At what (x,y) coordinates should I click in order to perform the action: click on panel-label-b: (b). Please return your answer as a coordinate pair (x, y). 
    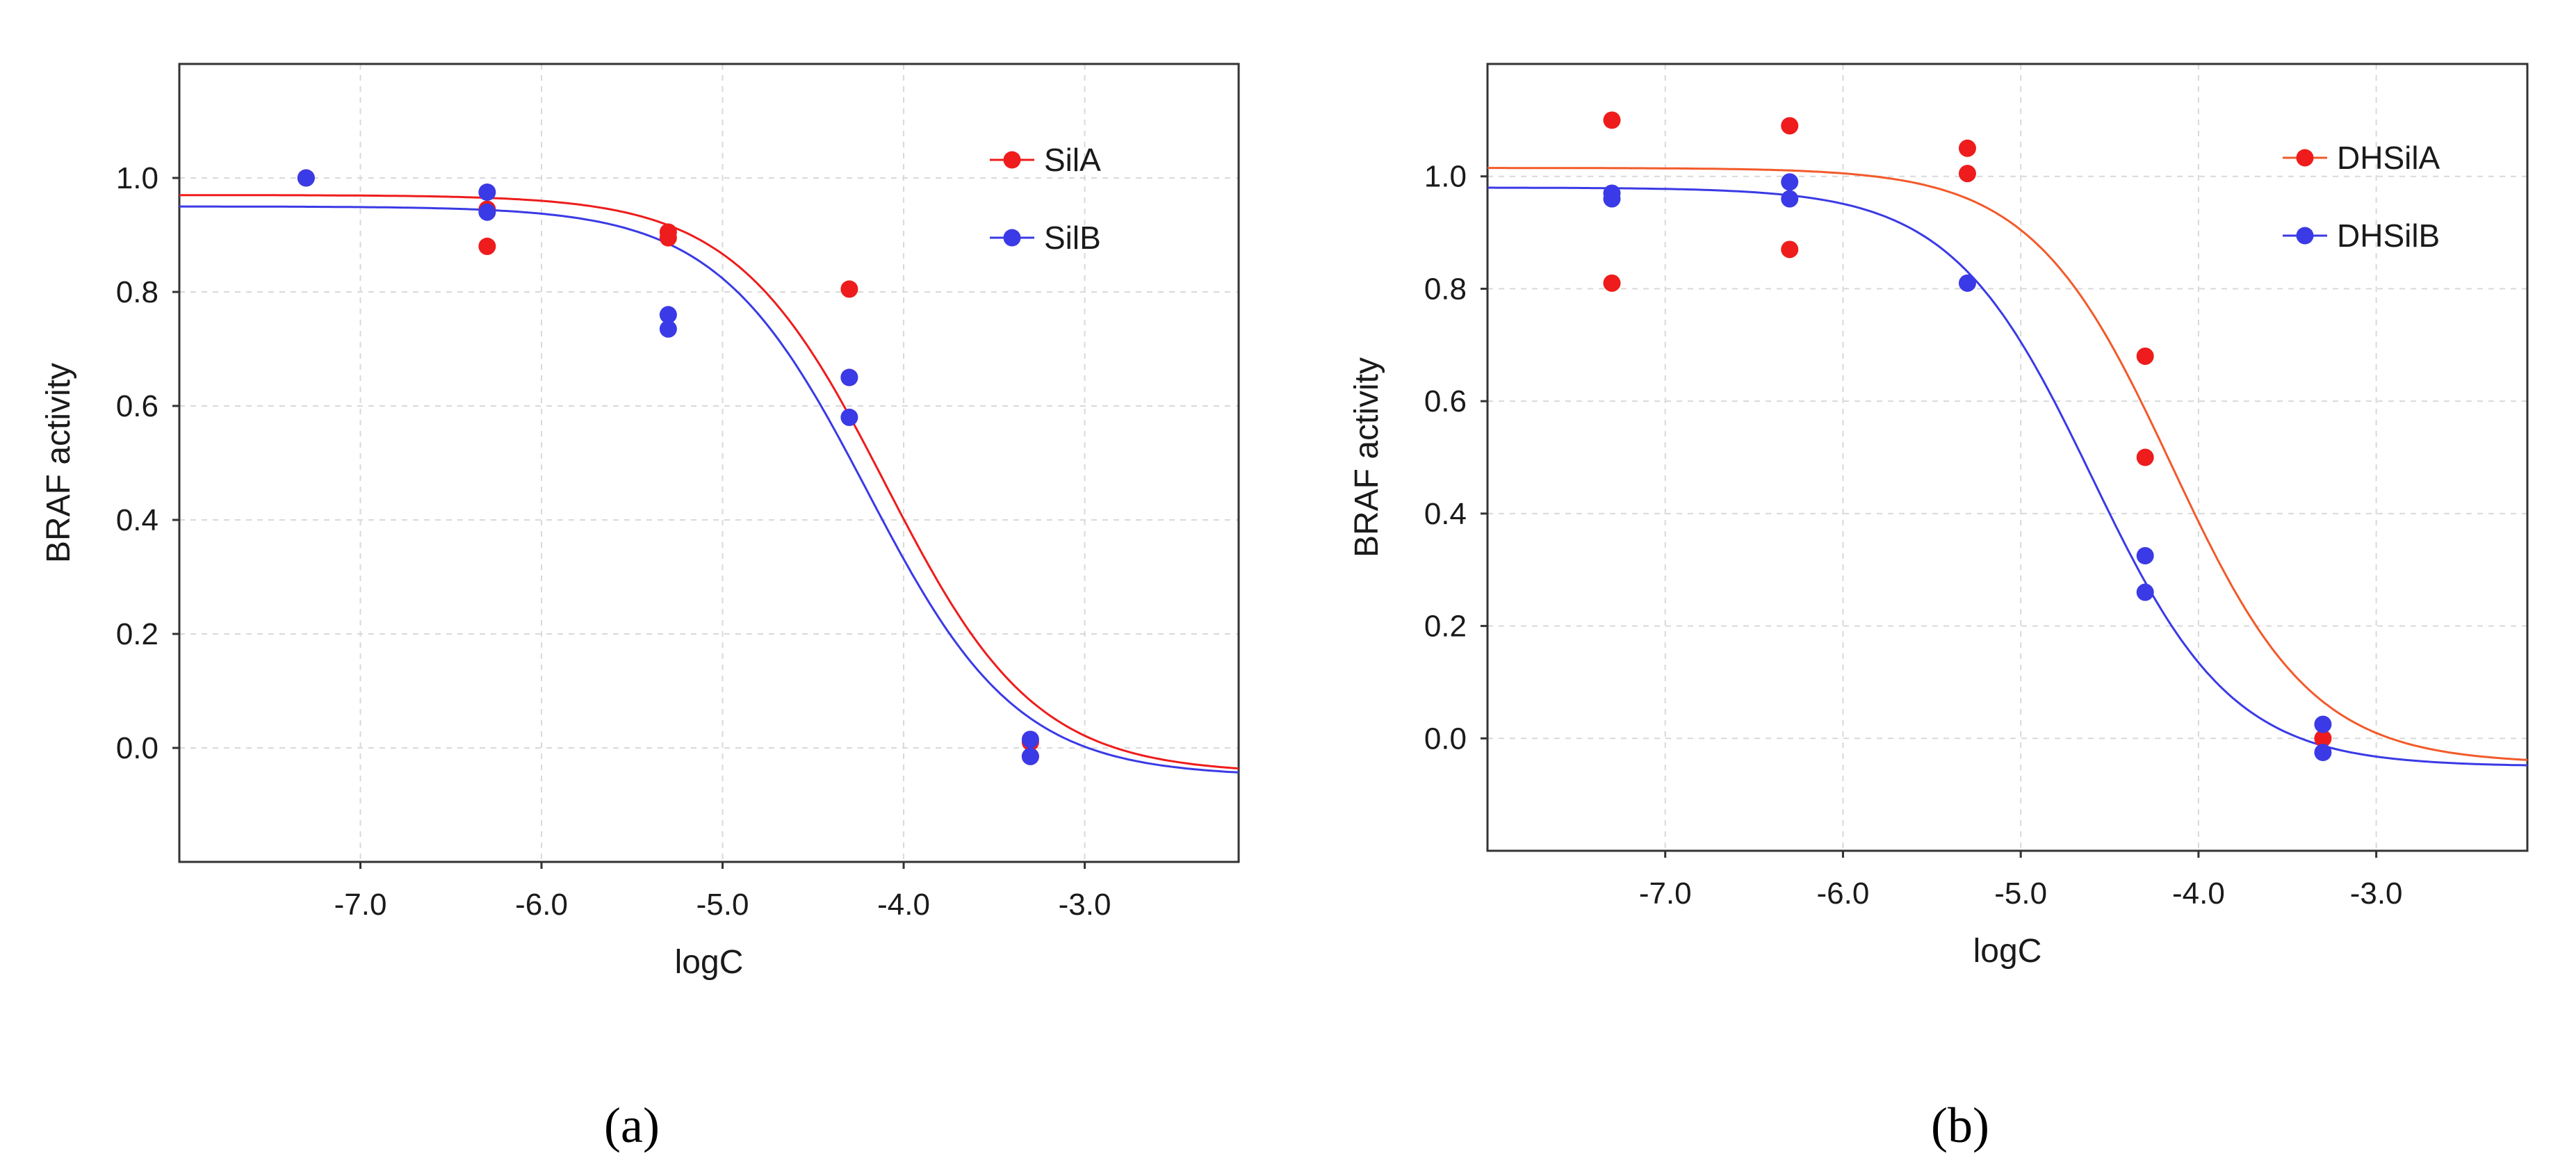
    Looking at the image, I should click on (1960, 1125).